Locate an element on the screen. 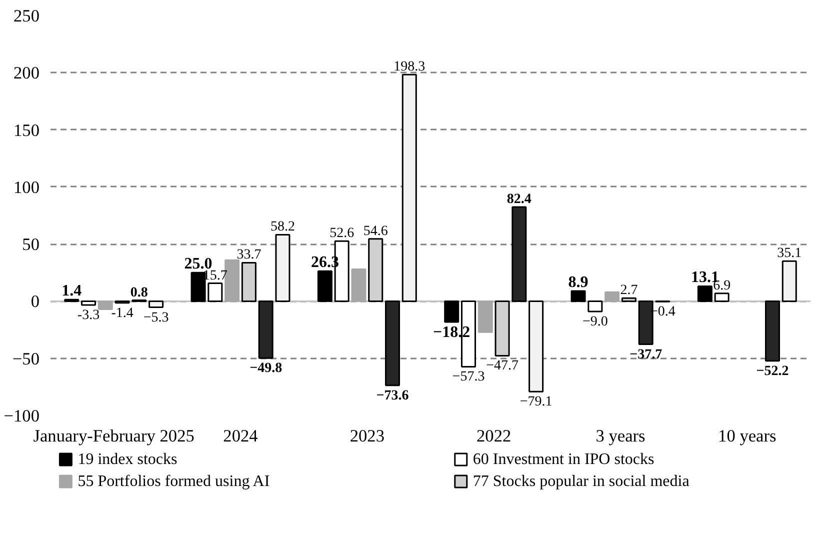 This screenshot has width=838, height=545. legend-label: 77 Stocks popular in social media is located at coordinates (581, 481).